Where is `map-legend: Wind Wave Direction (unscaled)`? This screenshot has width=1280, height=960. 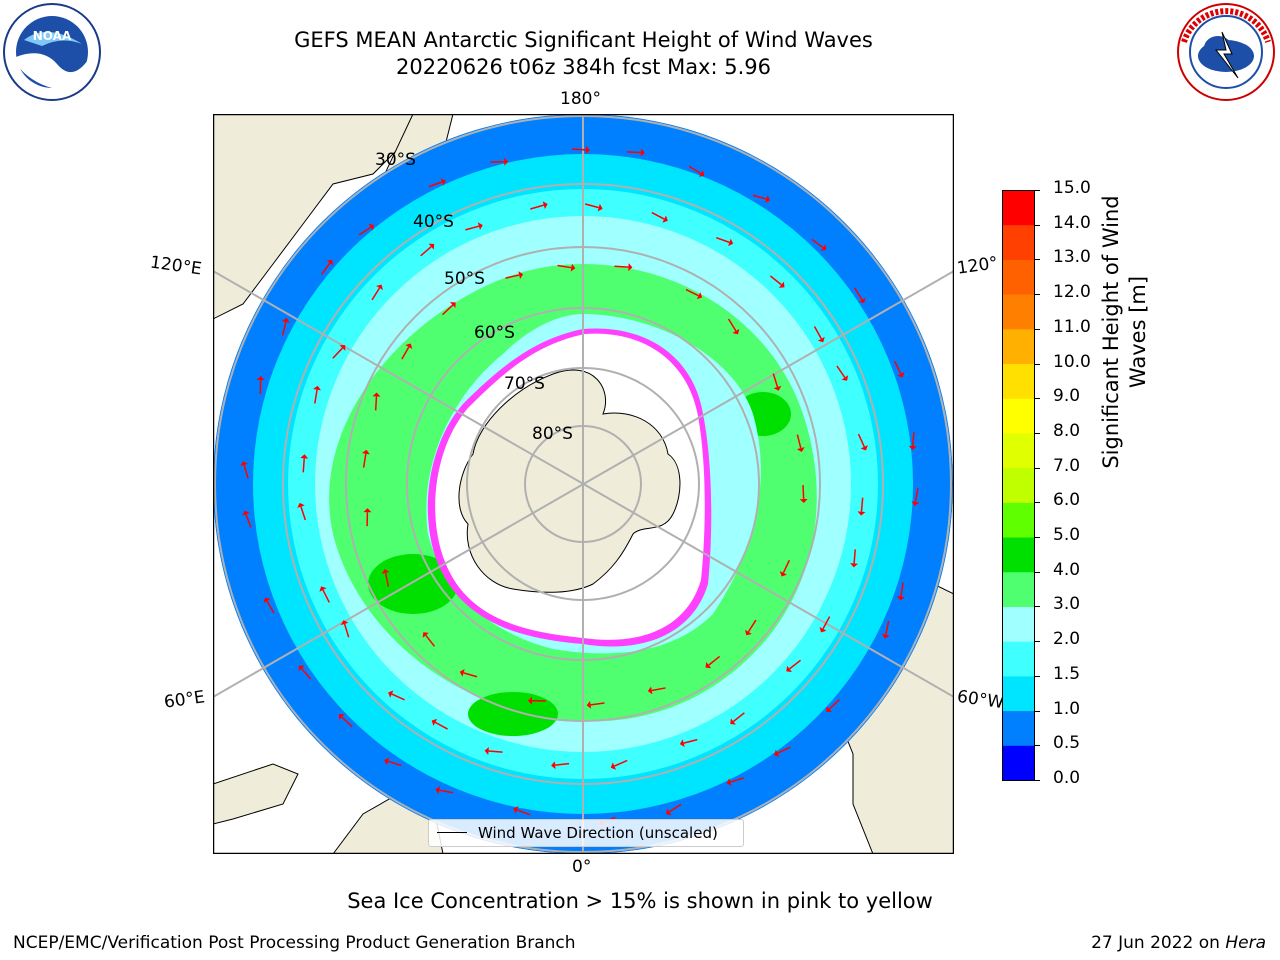 map-legend: Wind Wave Direction (unscaled) is located at coordinates (586, 833).